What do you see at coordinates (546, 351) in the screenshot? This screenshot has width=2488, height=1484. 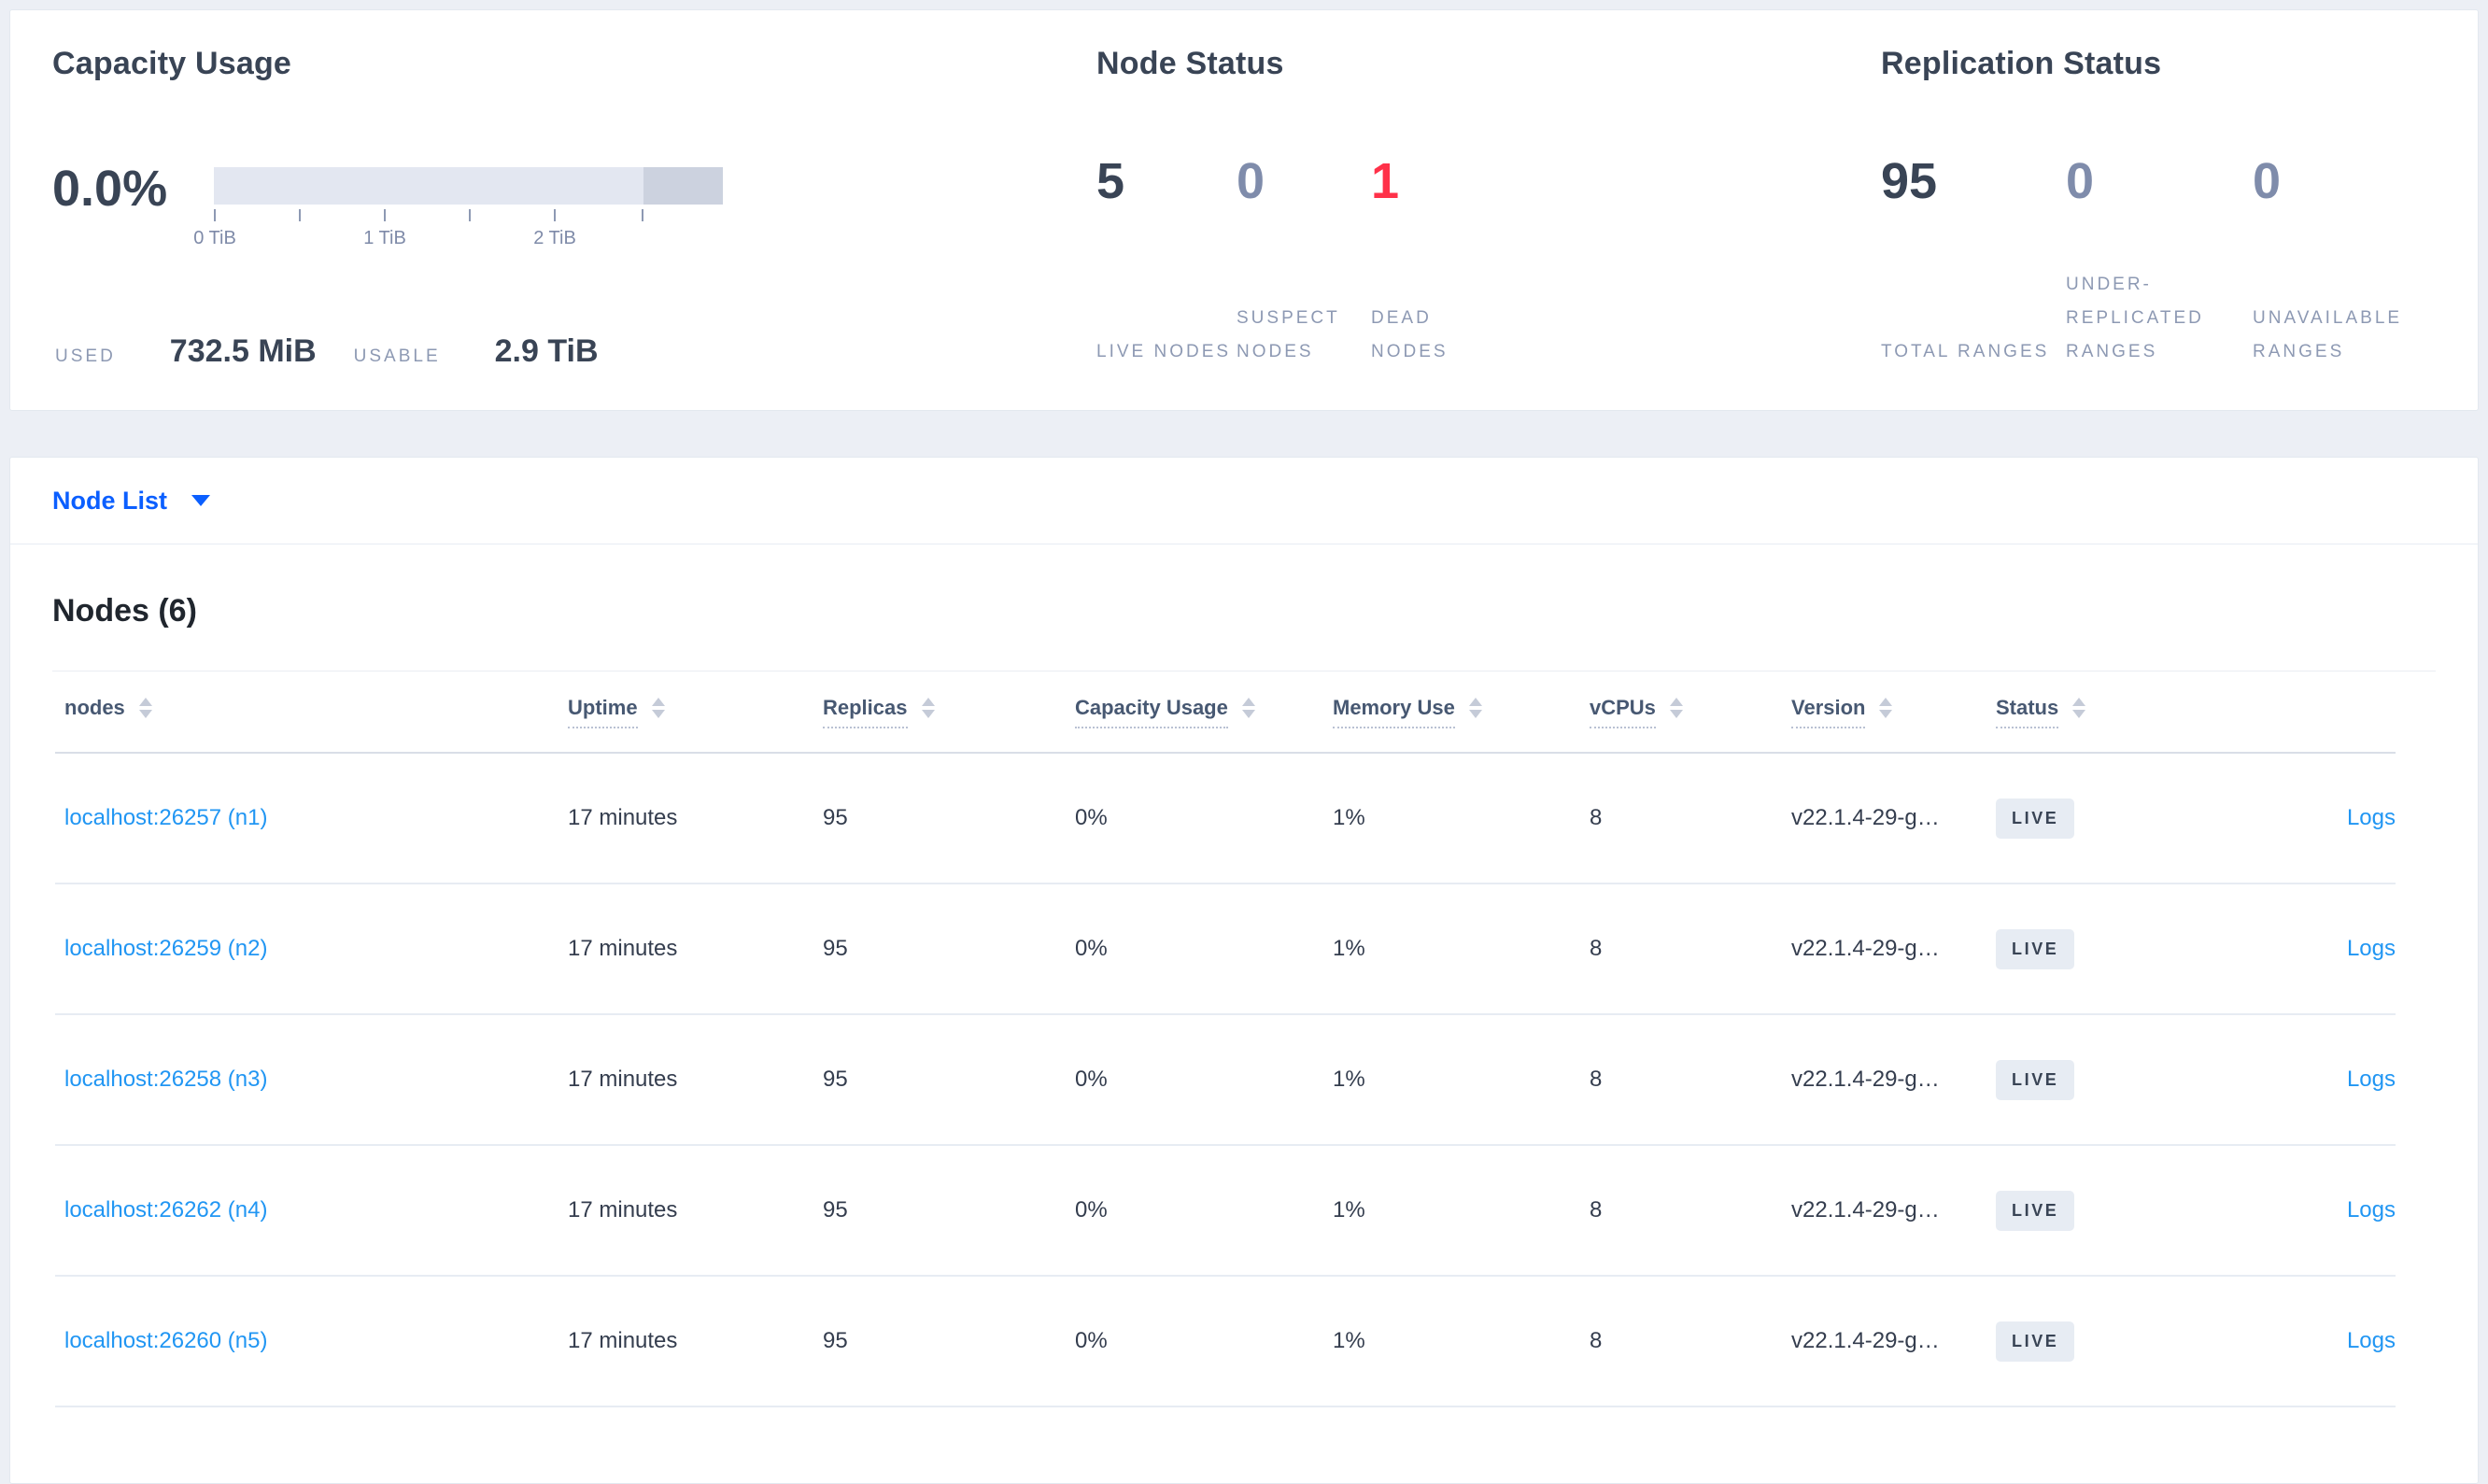 I see `usable-value: 2.9 TiB` at bounding box center [546, 351].